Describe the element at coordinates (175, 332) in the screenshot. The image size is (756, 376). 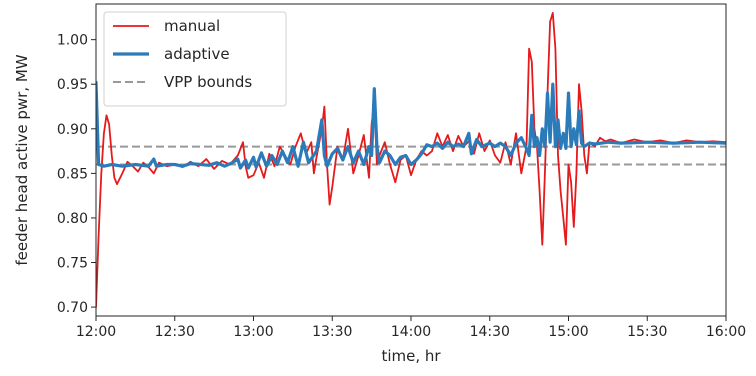
I see `x-tick-label: 12:30` at that location.